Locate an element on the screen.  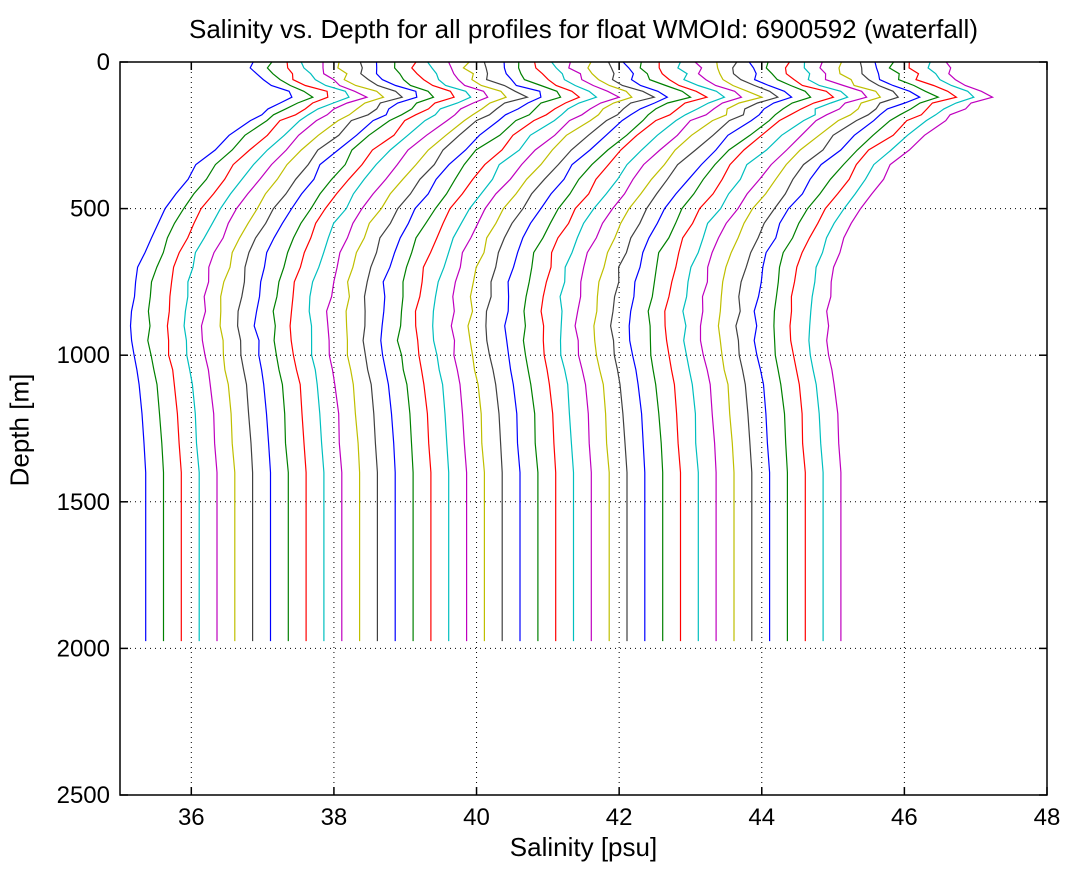
y-tick-label: 2500 is located at coordinates (83, 795).